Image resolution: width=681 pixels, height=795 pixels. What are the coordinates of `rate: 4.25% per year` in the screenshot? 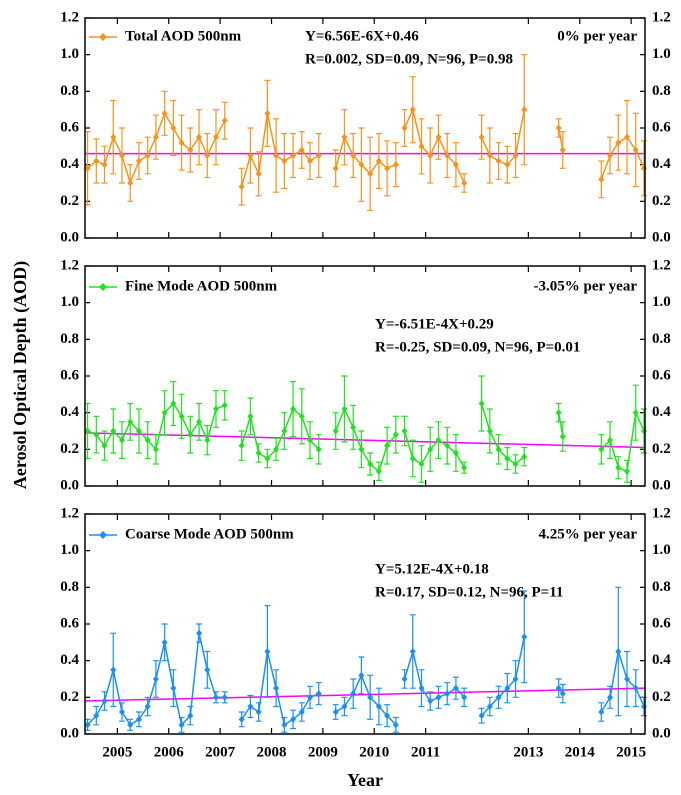 It's located at (588, 534).